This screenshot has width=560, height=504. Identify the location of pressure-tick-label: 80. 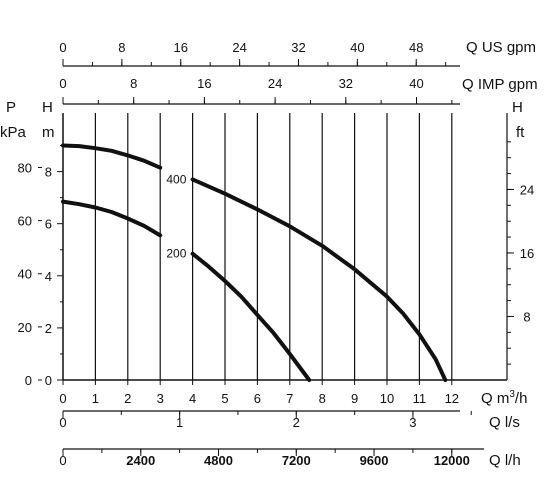
(25, 167).